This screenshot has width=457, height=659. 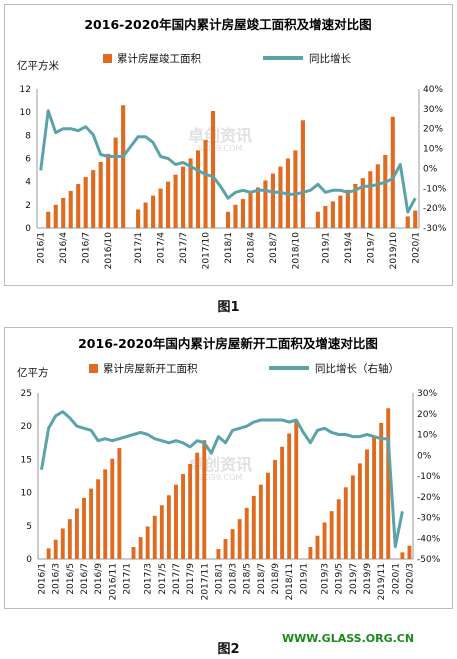 I want to click on right-tick-label: -10%, so click(x=429, y=477).